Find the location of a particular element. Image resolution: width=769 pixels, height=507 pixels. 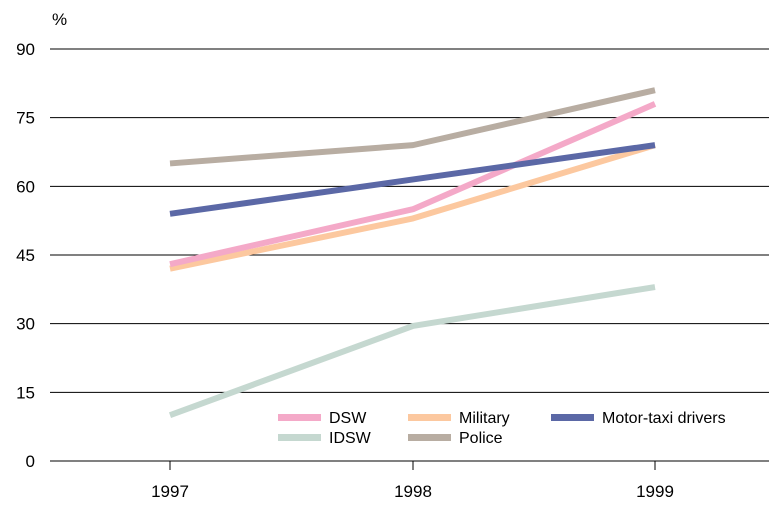

x-axis: 1997 1998 1999 is located at coordinates (412, 481).